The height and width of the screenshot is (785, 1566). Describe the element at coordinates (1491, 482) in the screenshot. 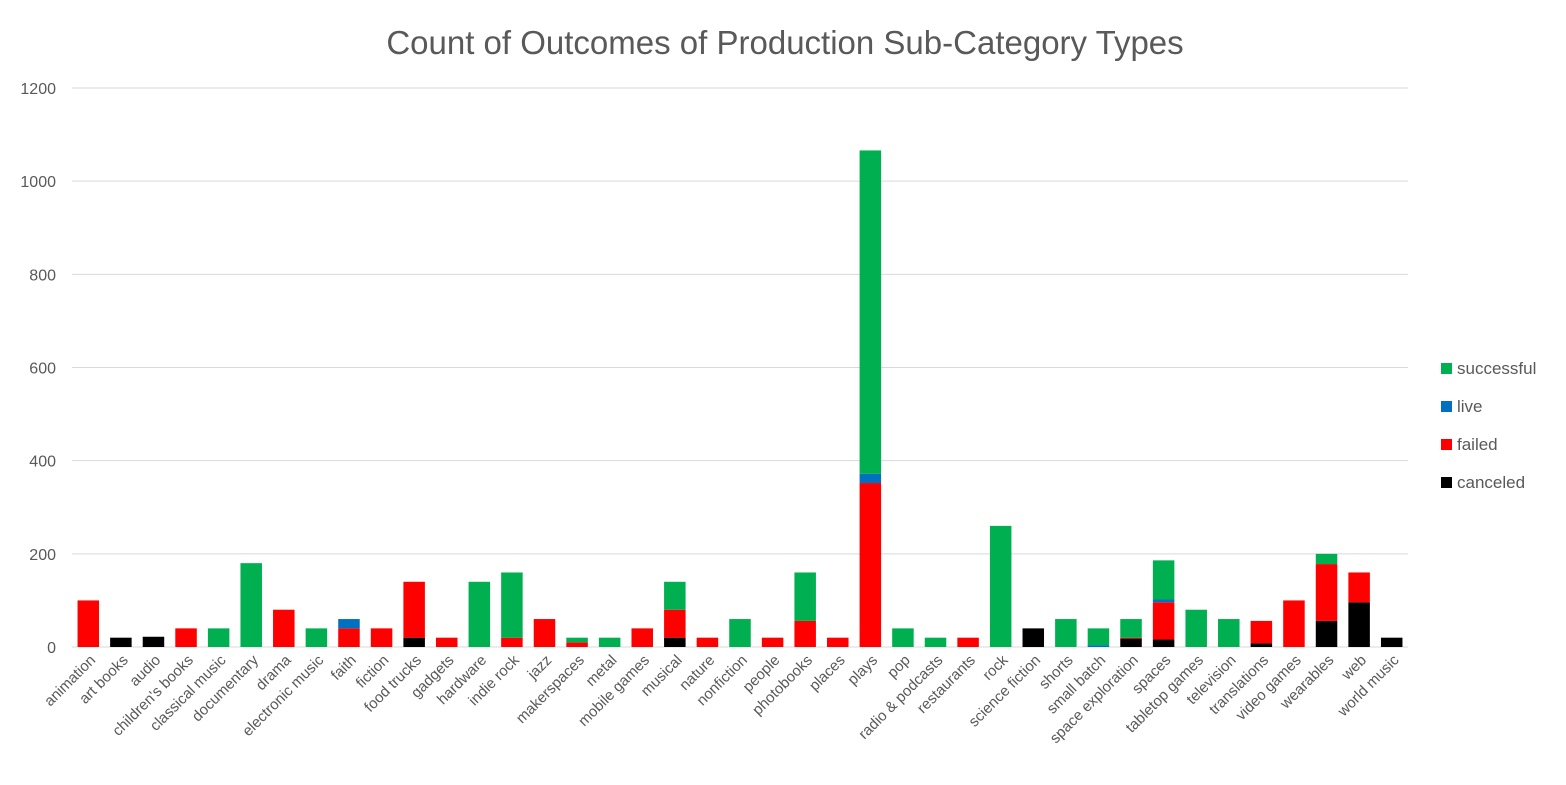

I see `legend-label-canceled: canceled` at that location.